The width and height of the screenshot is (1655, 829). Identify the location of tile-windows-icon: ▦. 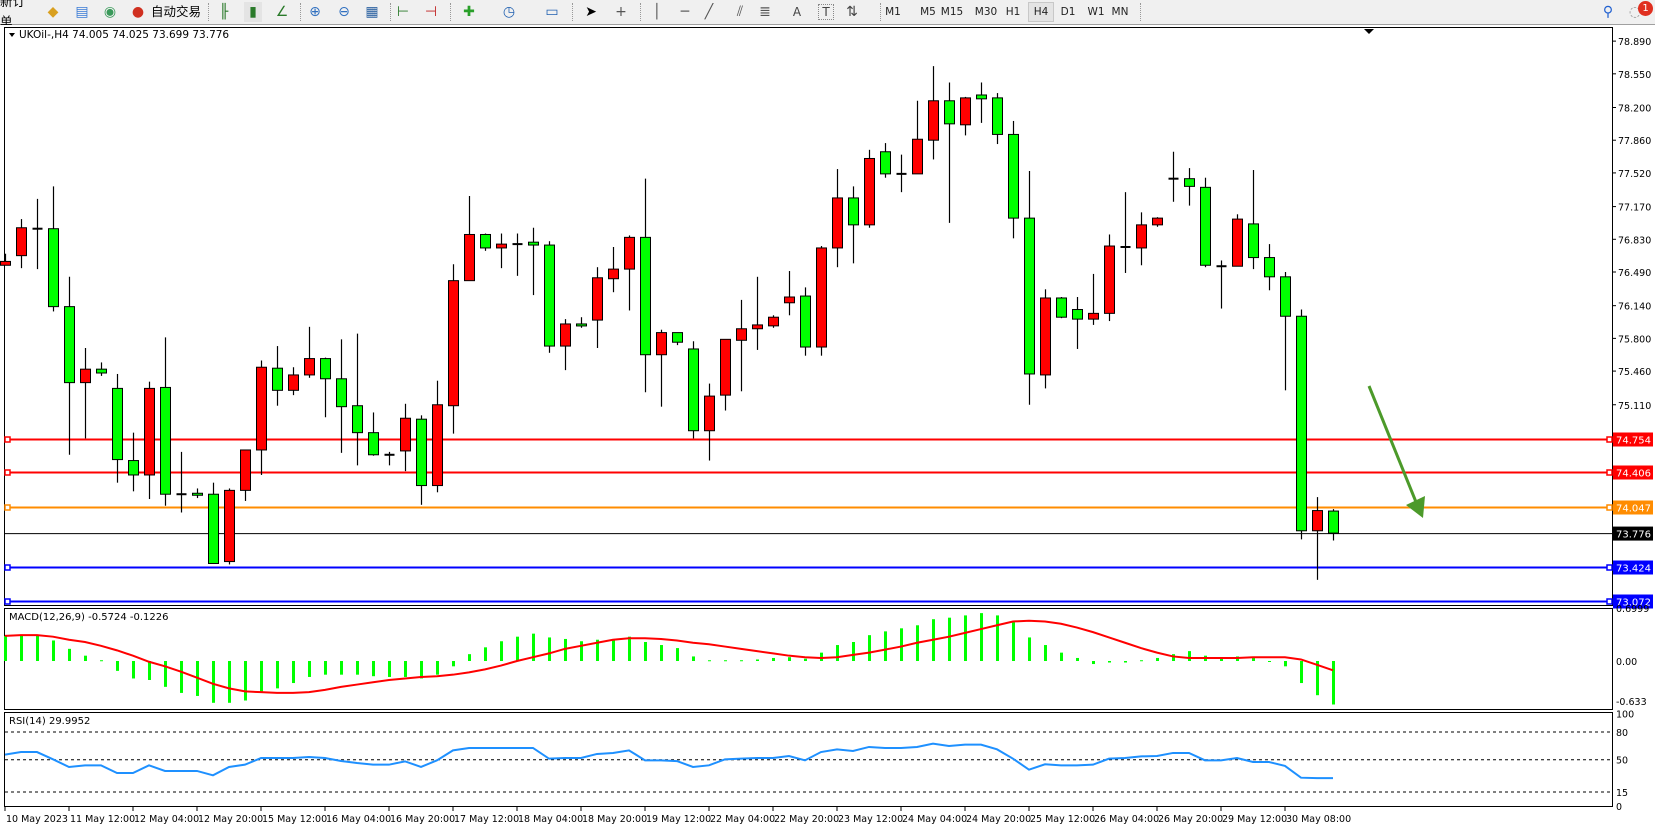
(372, 12).